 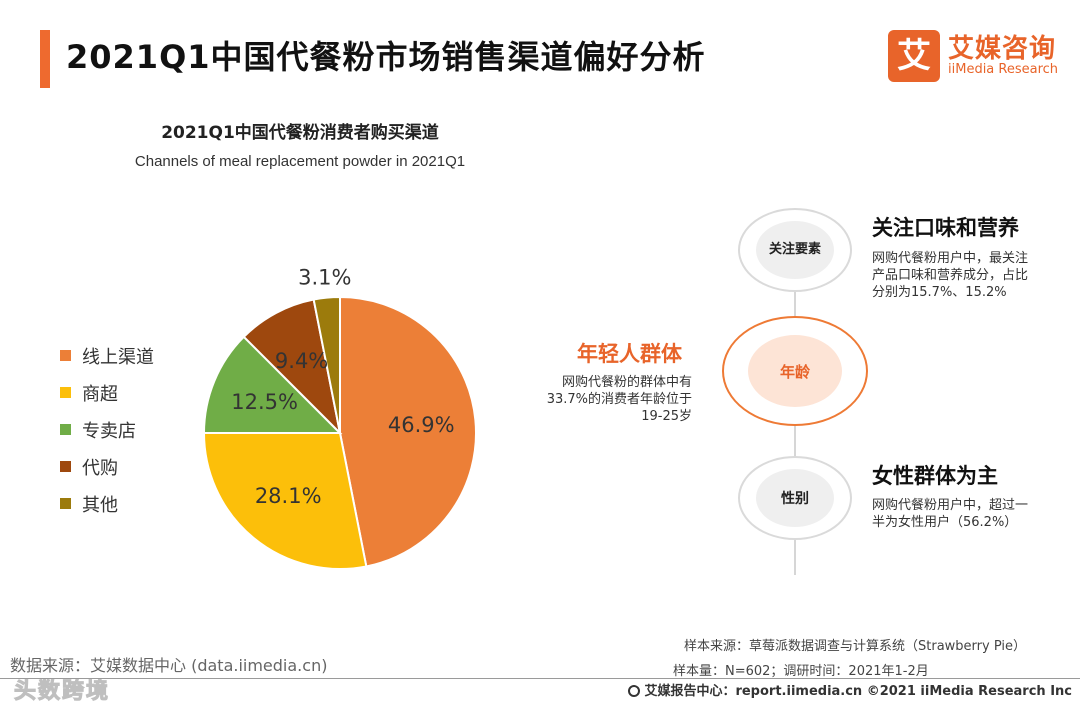 I want to click on sample-source: 样本来源：草莓派数据调查与计算系统（Strawberry Pie）, so click(x=855, y=646).